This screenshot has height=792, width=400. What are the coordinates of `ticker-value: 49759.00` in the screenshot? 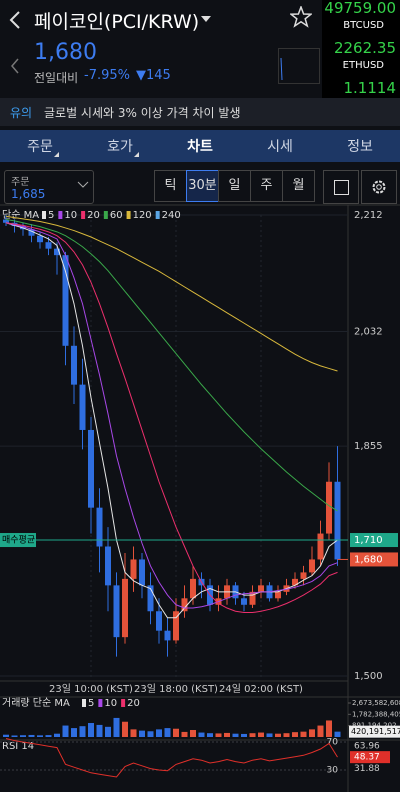 It's located at (360, 8).